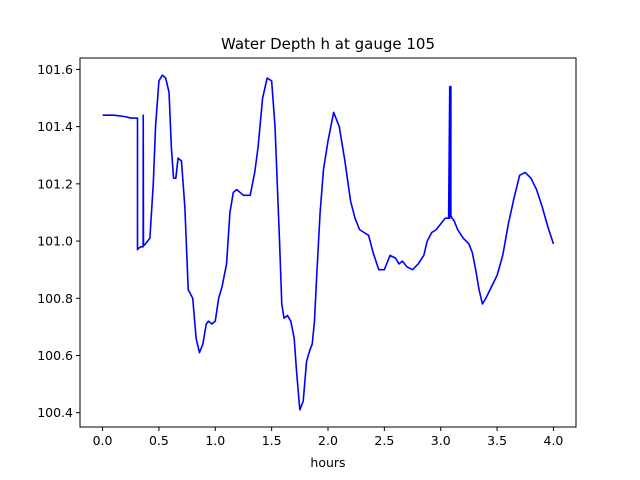 Image resolution: width=640 pixels, height=480 pixels. I want to click on x-tick-label: 3.0, so click(441, 440).